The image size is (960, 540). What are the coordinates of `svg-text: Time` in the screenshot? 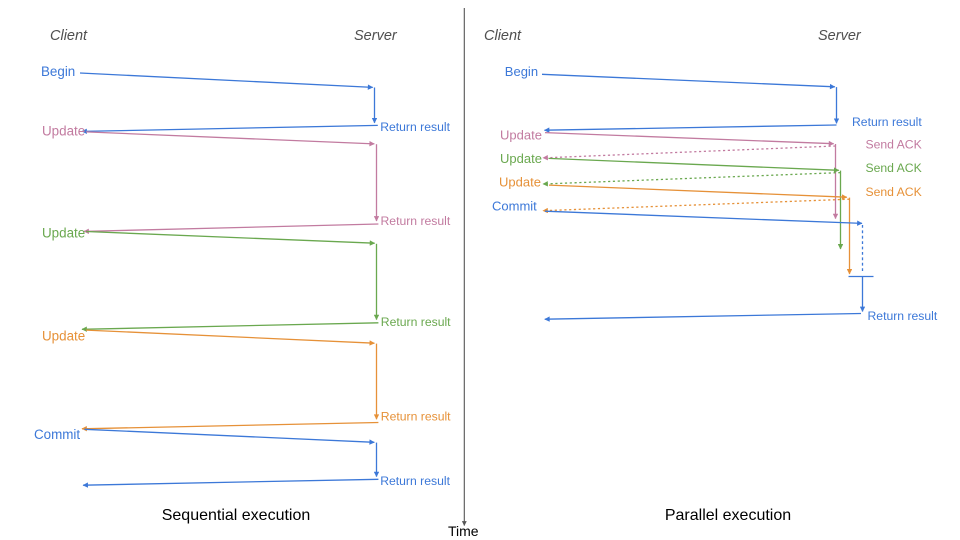 It's located at (463, 531).